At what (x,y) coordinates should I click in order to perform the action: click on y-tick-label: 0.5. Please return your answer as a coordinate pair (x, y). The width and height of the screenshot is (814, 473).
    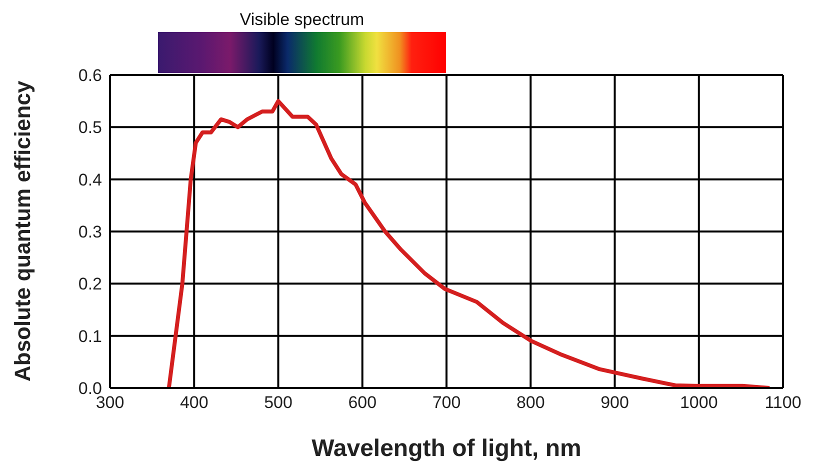
    Looking at the image, I should click on (90, 128).